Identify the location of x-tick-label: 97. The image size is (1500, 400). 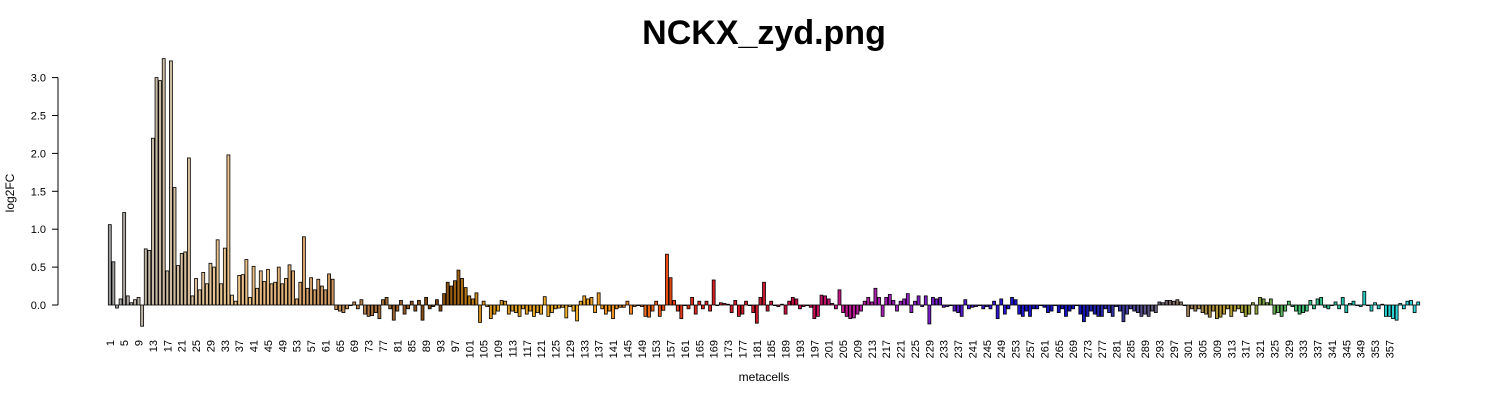
(456, 346).